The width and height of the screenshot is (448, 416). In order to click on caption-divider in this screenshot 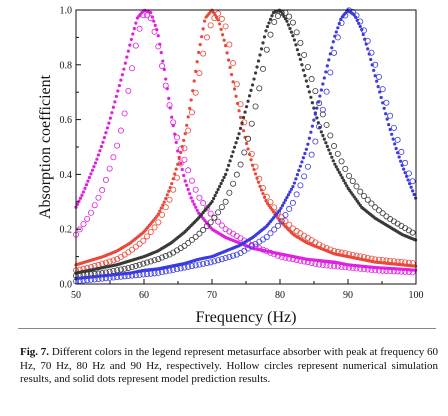, I will do `click(227, 328)`.